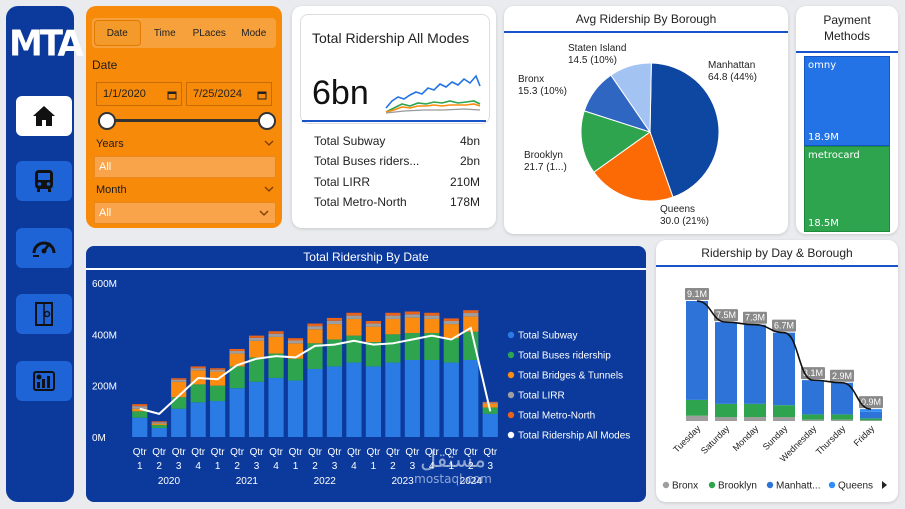 The height and width of the screenshot is (509, 905). I want to click on date-slider-start-handle, so click(107, 121).